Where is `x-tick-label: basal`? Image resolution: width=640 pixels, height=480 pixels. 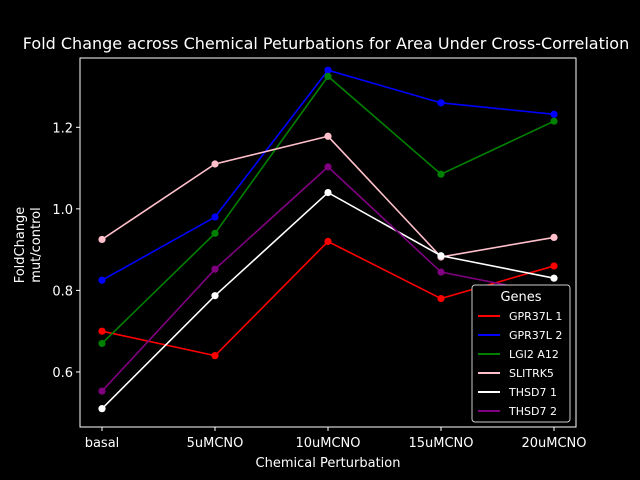
x-tick-label: basal is located at coordinates (102, 443).